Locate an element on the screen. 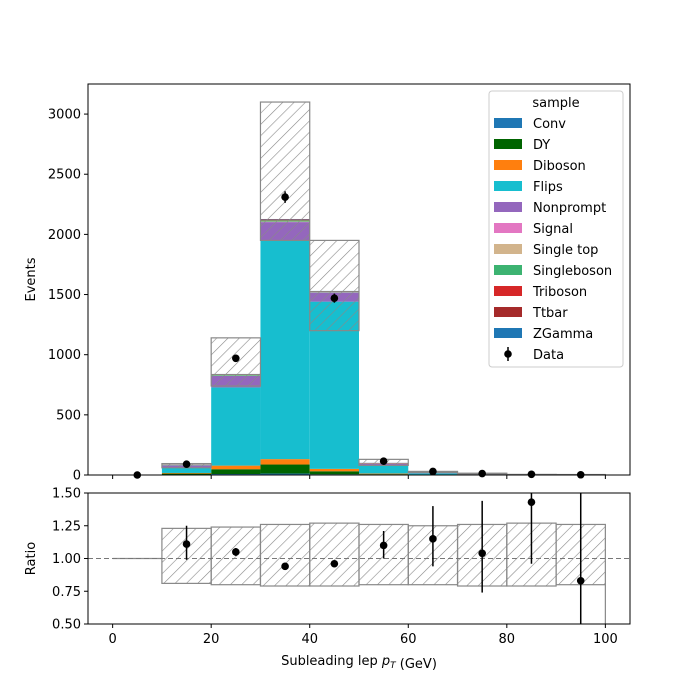  legend-label-8: Triboson is located at coordinates (559, 292).